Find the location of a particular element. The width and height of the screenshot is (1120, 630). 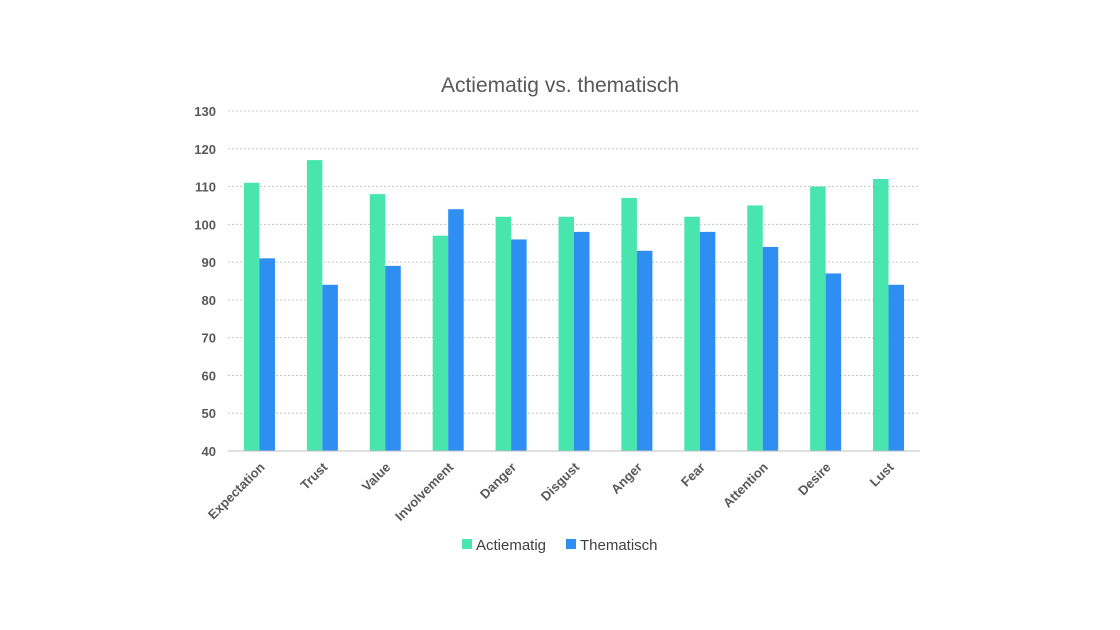

x-tick-label: Anger is located at coordinates (626, 478).